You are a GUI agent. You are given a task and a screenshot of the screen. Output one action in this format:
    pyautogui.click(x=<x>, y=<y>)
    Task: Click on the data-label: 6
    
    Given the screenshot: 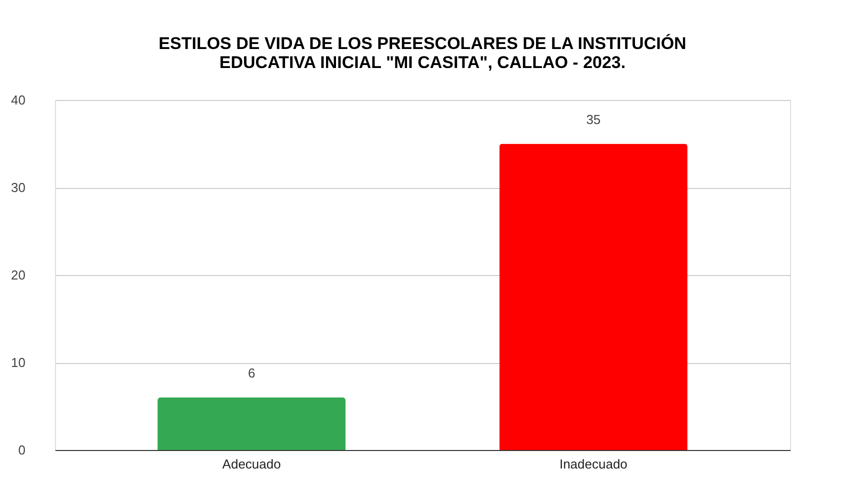 What is the action you would take?
    pyautogui.click(x=252, y=373)
    